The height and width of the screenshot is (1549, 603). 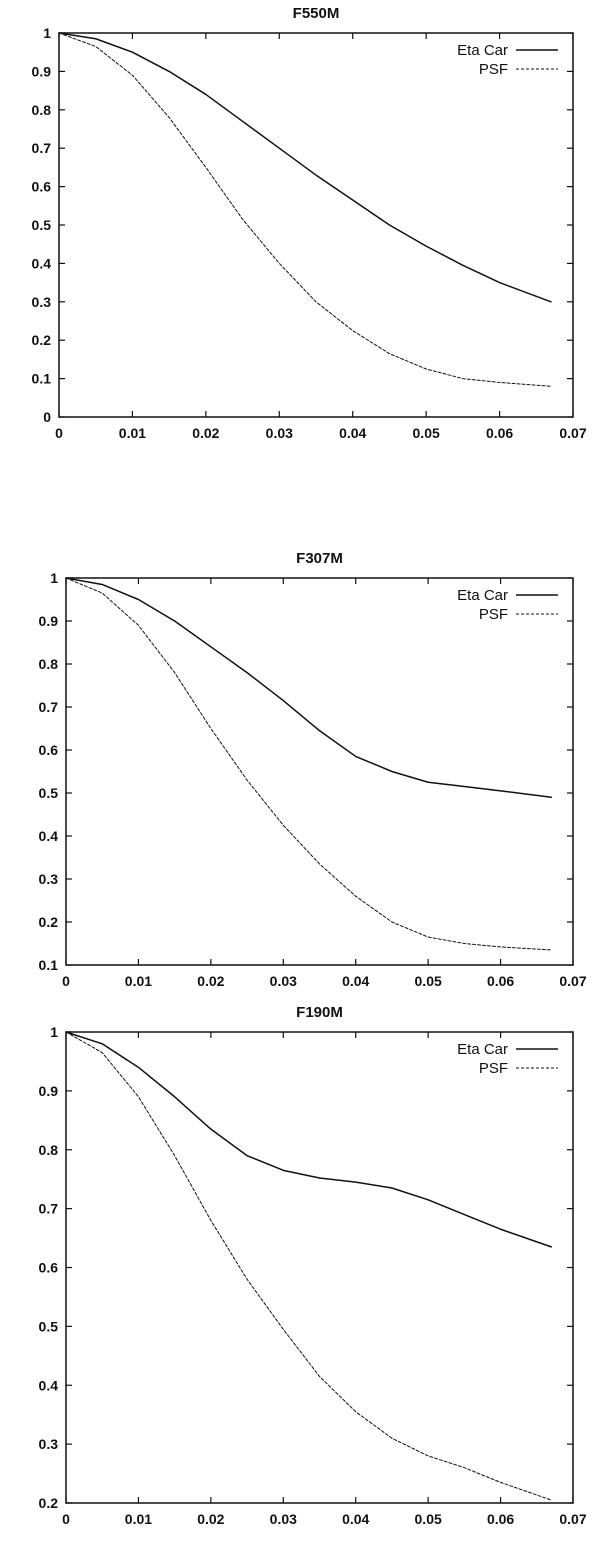 What do you see at coordinates (316, 13) in the screenshot?
I see `chart-title: F550M` at bounding box center [316, 13].